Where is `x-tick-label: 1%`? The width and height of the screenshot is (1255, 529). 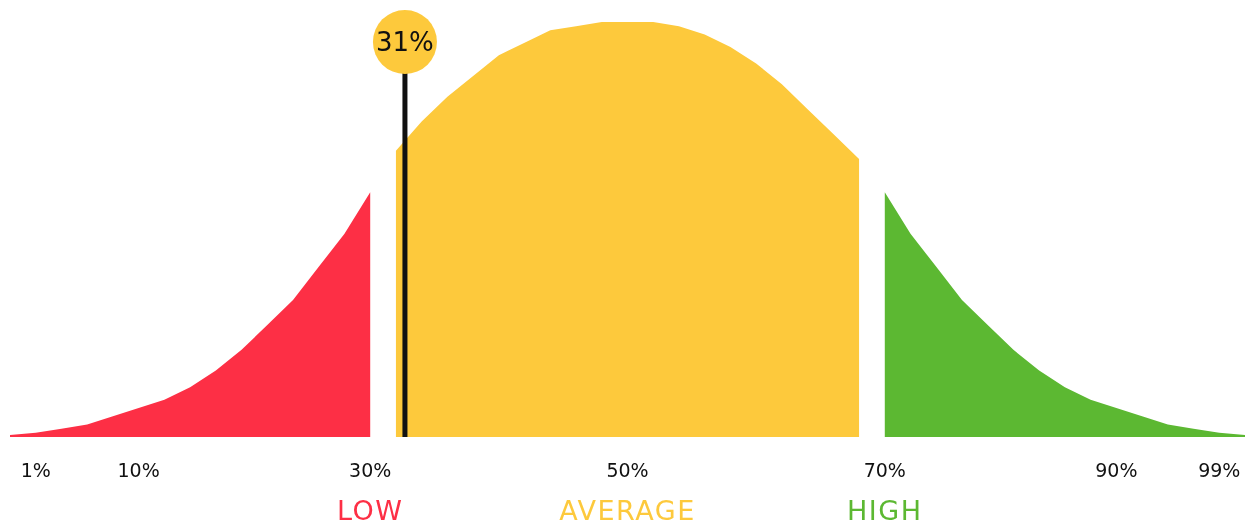
x-tick-label: 1% is located at coordinates (35, 470).